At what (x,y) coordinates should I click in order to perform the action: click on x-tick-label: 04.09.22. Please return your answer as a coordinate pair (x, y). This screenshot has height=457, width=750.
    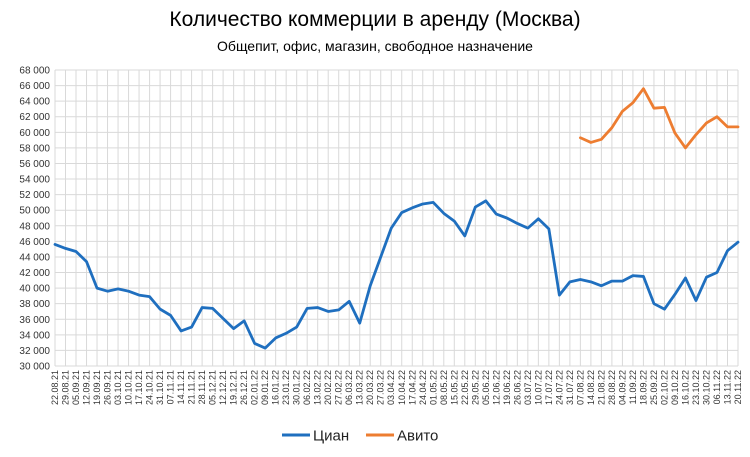
    Looking at the image, I should click on (622, 387).